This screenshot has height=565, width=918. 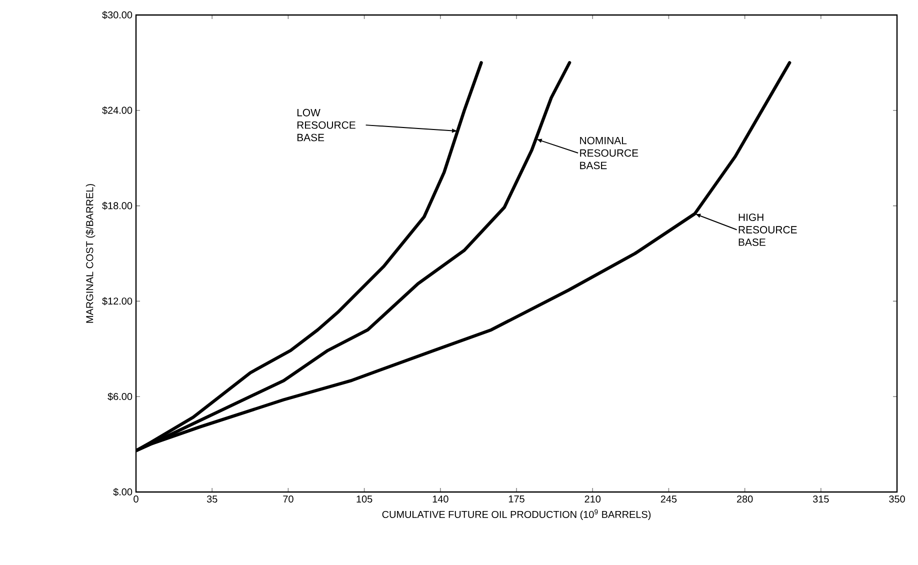 What do you see at coordinates (117, 301) in the screenshot?
I see `y-tick-label: $12.00` at bounding box center [117, 301].